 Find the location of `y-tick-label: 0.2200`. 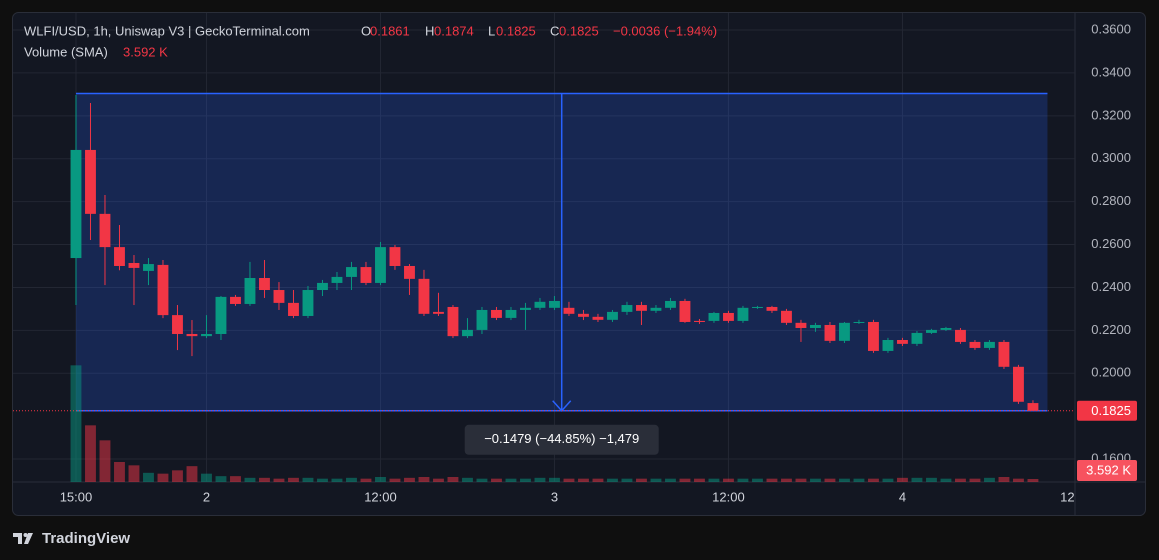

y-tick-label: 0.2200 is located at coordinates (1111, 329).